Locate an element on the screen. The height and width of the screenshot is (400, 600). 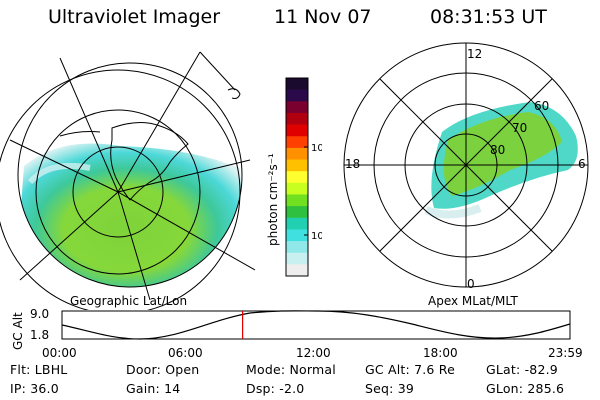
info-dsp: Dsp: -2.0 is located at coordinates (275, 388).